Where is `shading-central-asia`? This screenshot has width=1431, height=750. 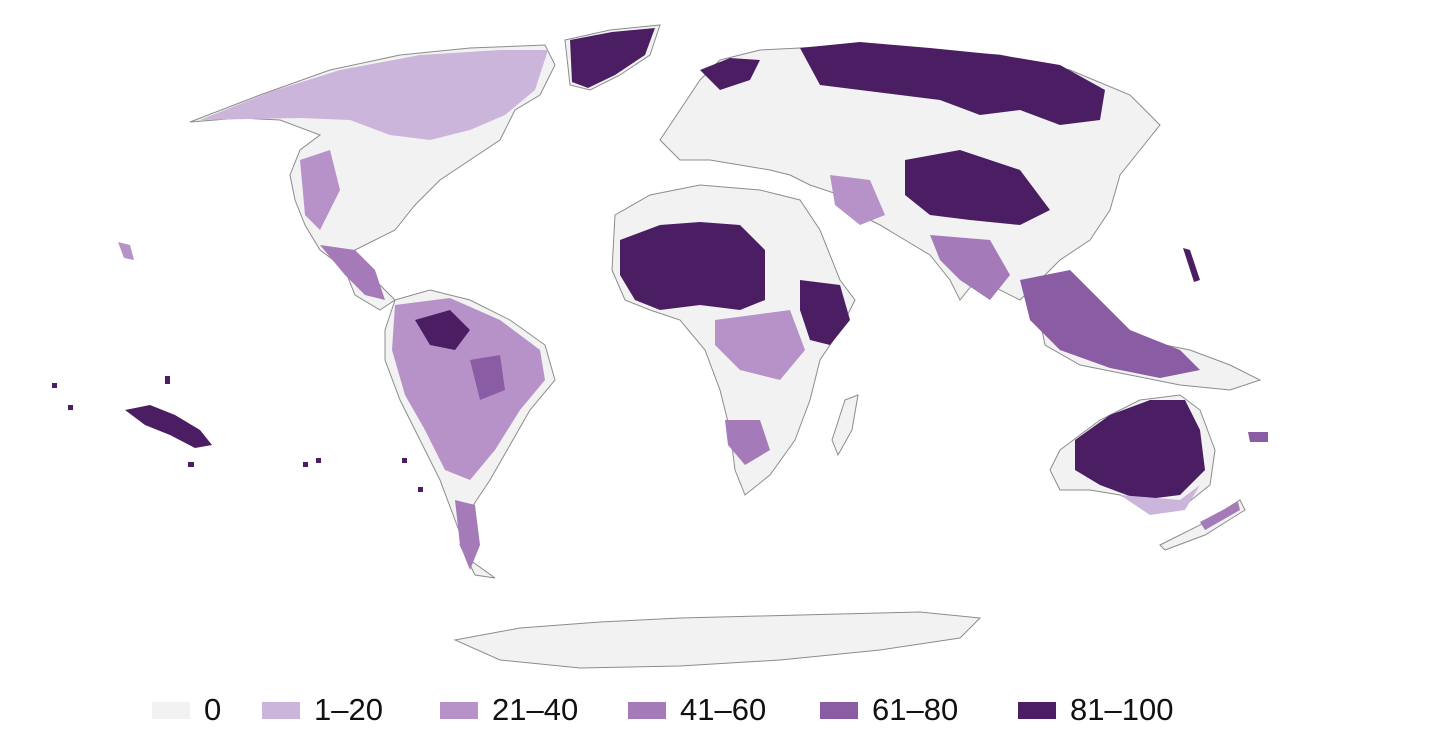
shading-central-asia is located at coordinates (977, 187).